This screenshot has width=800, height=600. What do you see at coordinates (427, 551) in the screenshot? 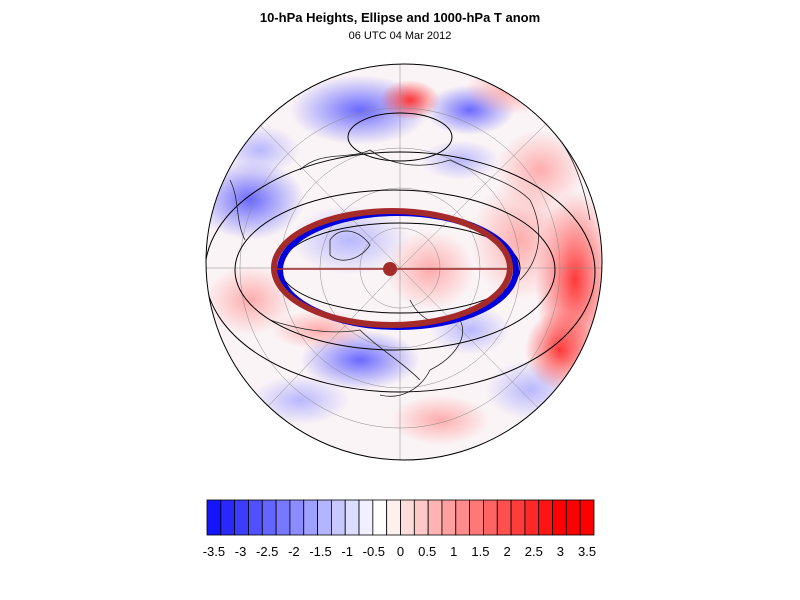
I see `colorbar-tick-label: 0.5` at bounding box center [427, 551].